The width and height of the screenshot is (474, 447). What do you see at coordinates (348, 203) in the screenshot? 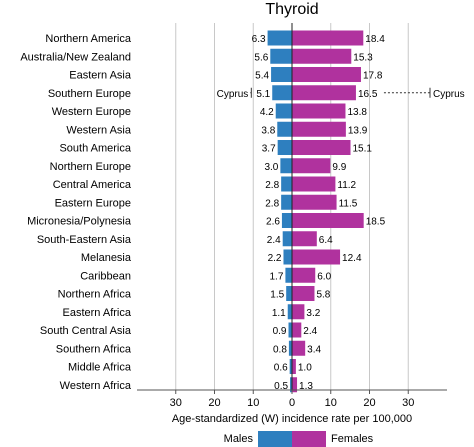
I see `value-label-females-eastern-europe: 11.5` at bounding box center [348, 203].